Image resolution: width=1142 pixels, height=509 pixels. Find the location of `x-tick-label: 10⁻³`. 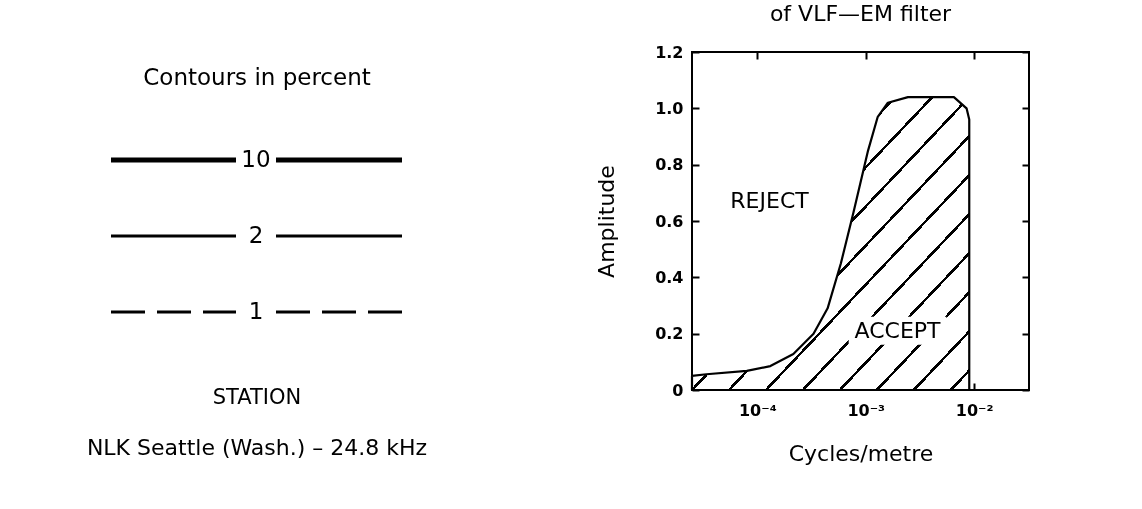

x-tick-label: 10⁻³ is located at coordinates (866, 410).